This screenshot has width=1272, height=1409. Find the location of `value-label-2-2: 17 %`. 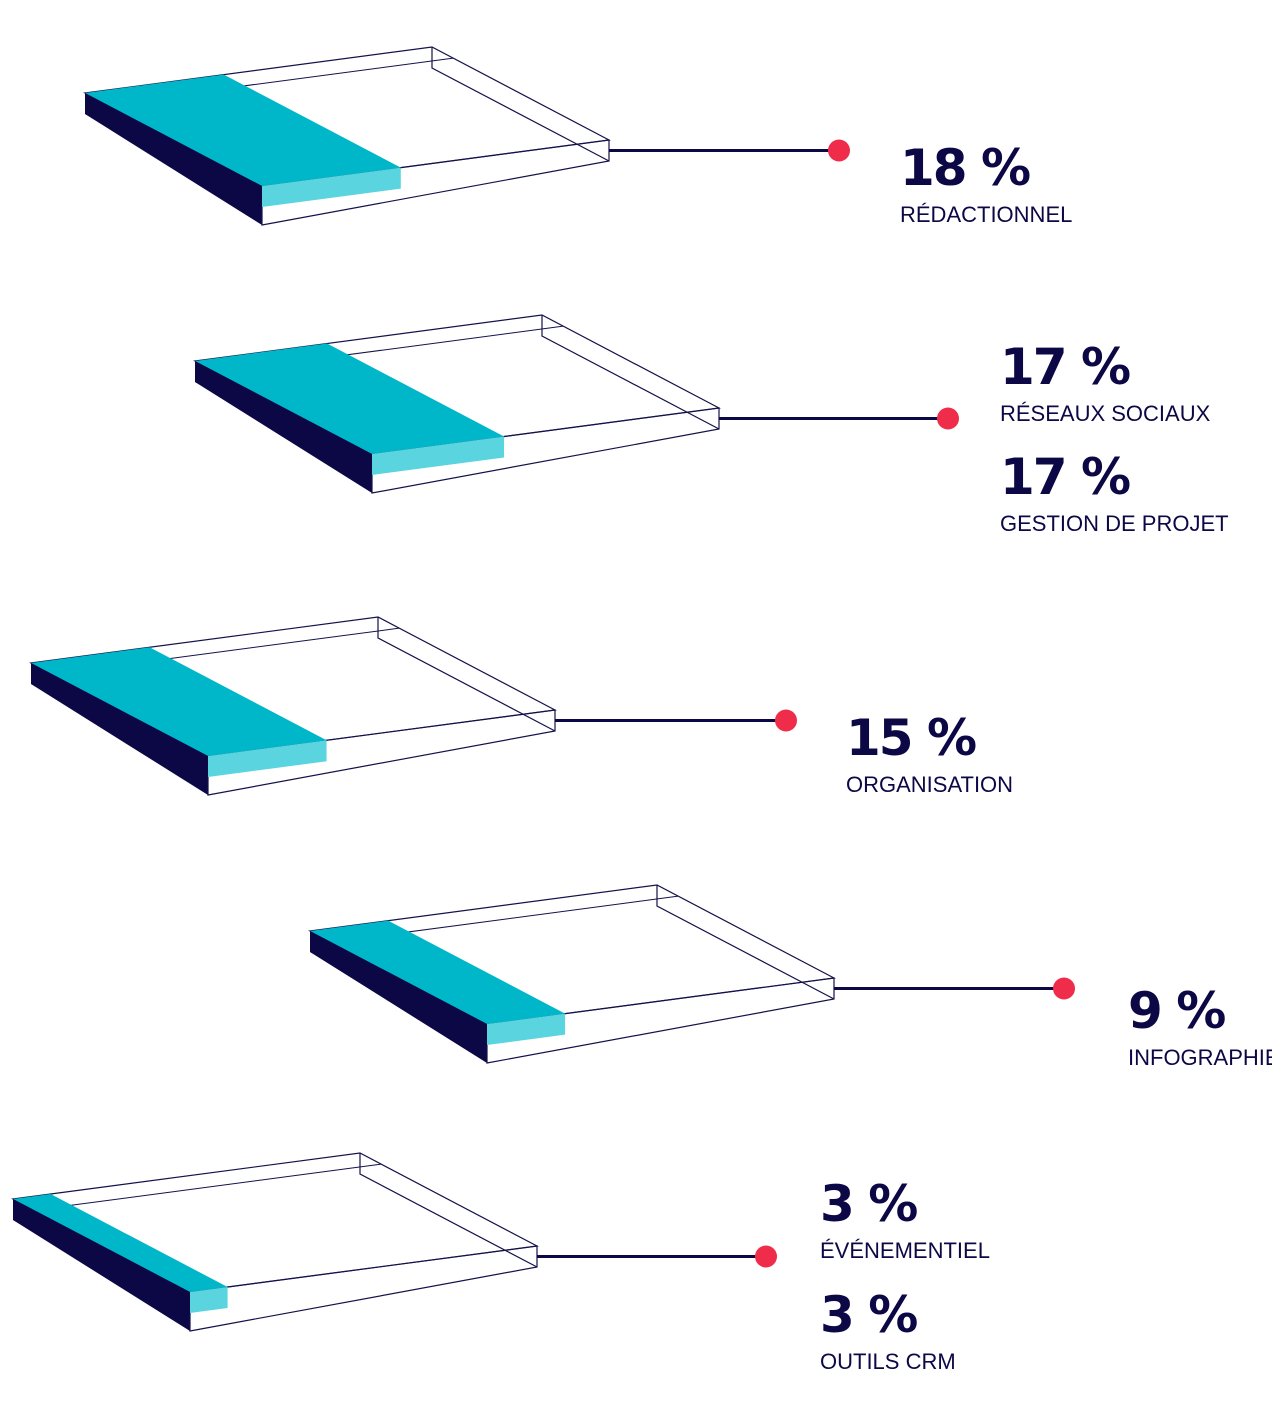

value-label-2-2: 17 % is located at coordinates (1065, 477).